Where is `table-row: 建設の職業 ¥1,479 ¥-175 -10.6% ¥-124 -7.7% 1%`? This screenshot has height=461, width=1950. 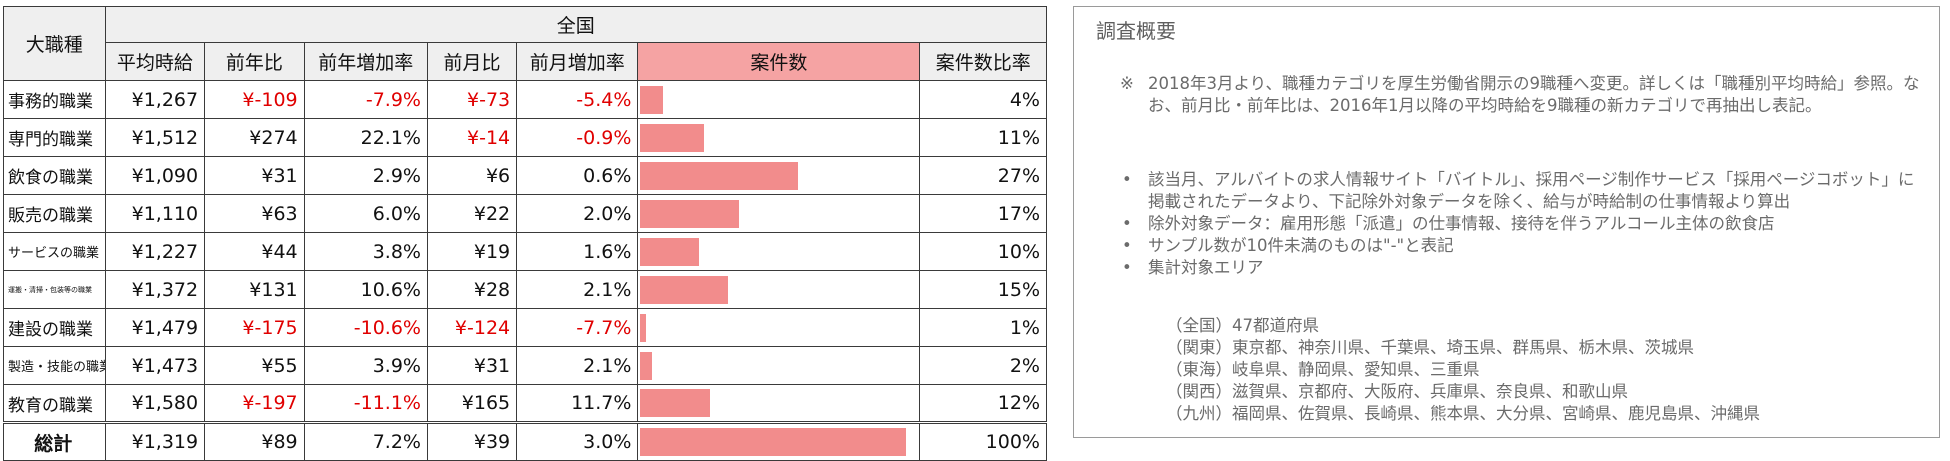
table-row: 建設の職業 ¥1,479 ¥-175 -10.6% ¥-124 -7.7% 1% is located at coordinates (525, 327).